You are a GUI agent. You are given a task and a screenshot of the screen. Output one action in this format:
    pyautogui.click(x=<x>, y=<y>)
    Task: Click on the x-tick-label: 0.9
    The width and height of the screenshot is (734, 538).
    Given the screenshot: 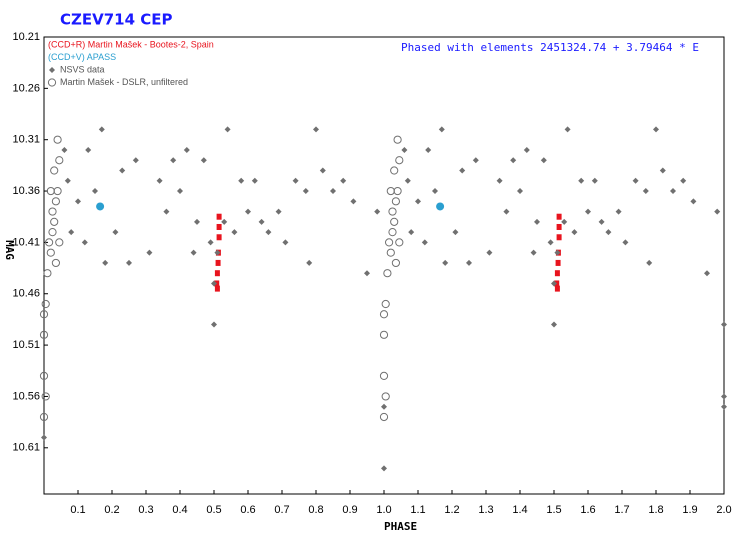 What is the action you would take?
    pyautogui.click(x=349, y=510)
    